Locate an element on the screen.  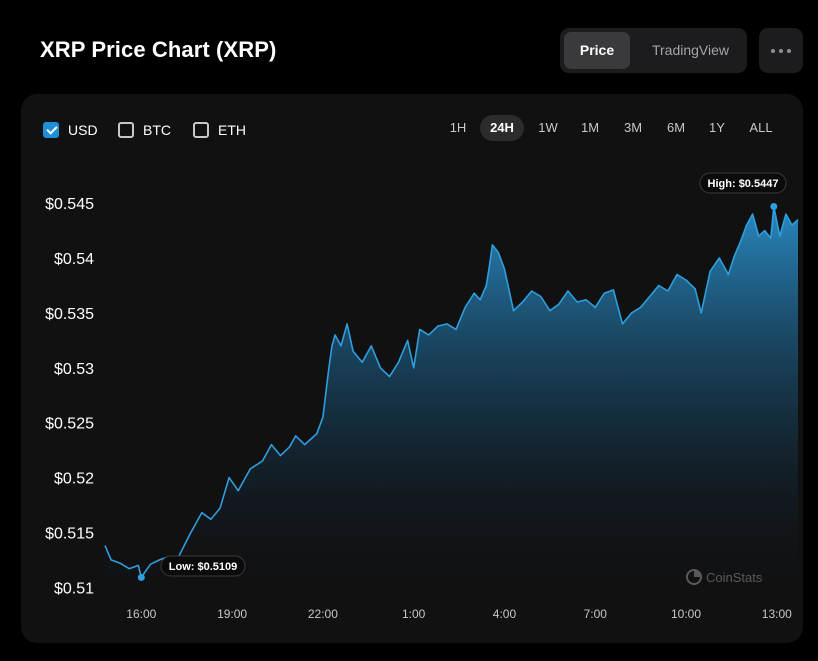
currency-label-btc: BTC is located at coordinates (157, 130).